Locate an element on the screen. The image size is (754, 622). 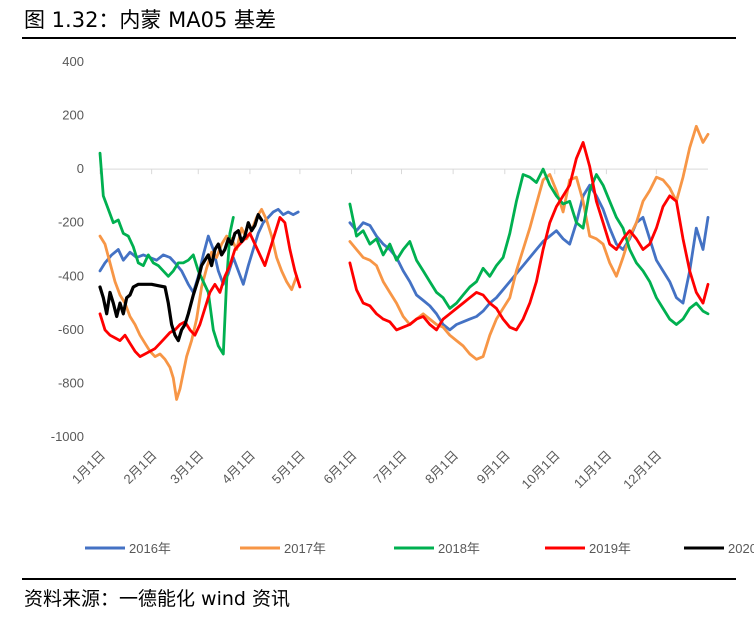
x-tick-label: 12月1日 is located at coordinates (642, 470).